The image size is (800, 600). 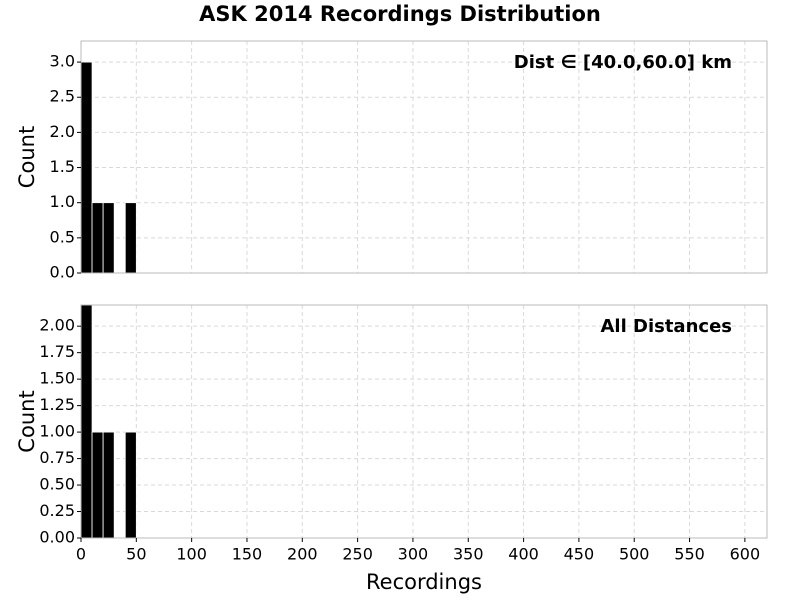 I want to click on x-axis-label: Recordings, so click(x=424, y=582).